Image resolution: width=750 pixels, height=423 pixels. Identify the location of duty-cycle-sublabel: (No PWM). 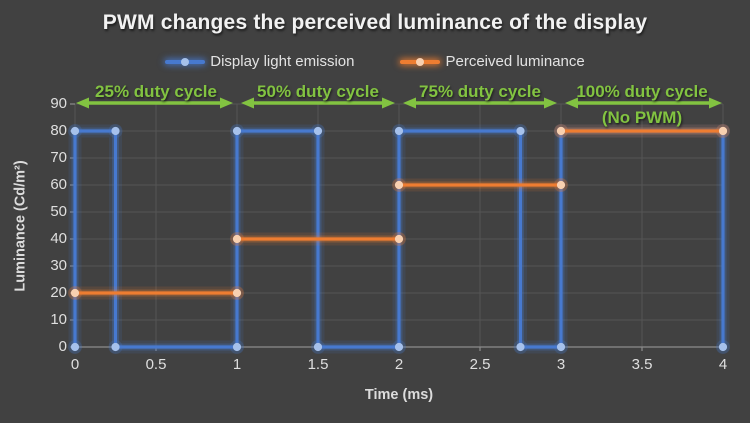
(642, 117).